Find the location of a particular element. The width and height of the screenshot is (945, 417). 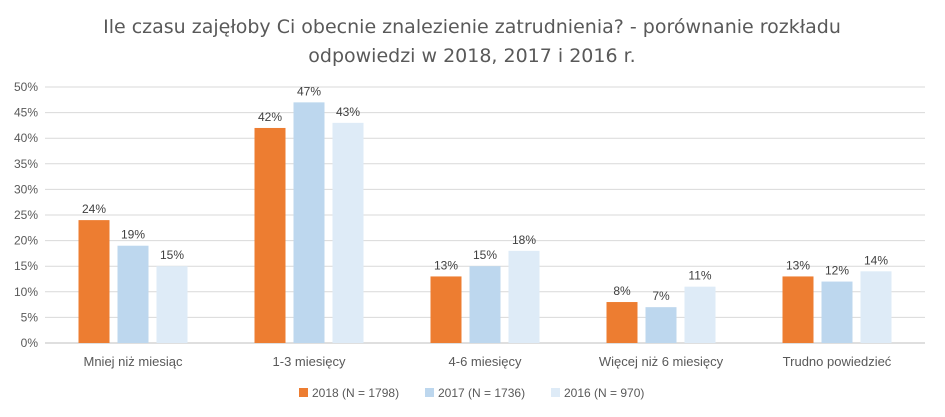

legend-label: 2017 (N = 1736) is located at coordinates (481, 393).